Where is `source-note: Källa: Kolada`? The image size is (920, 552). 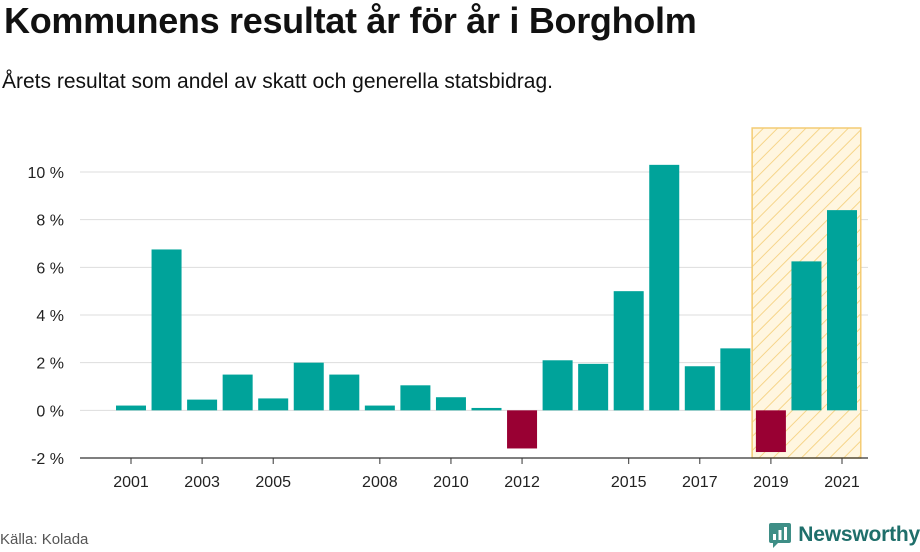 source-note: Källa: Kolada is located at coordinates (44, 539).